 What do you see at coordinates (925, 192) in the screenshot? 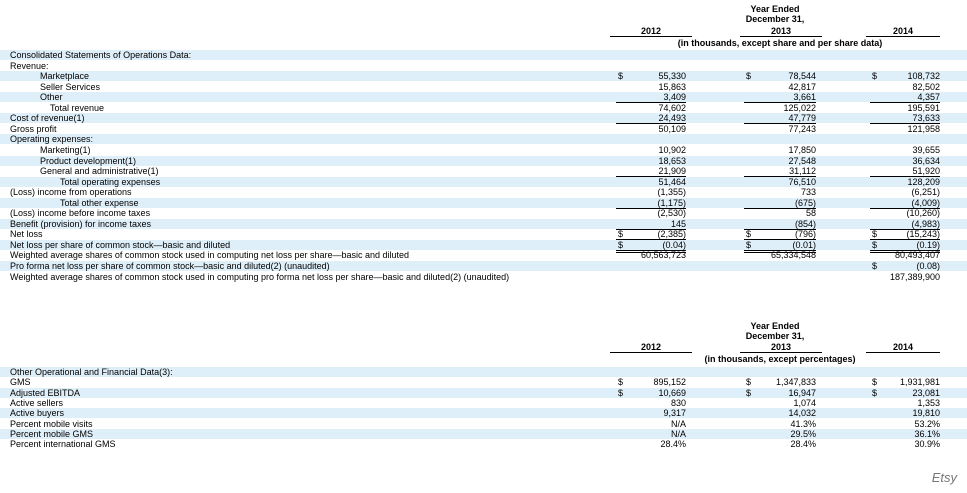
I see `cell-value: (6,251)` at bounding box center [925, 192].